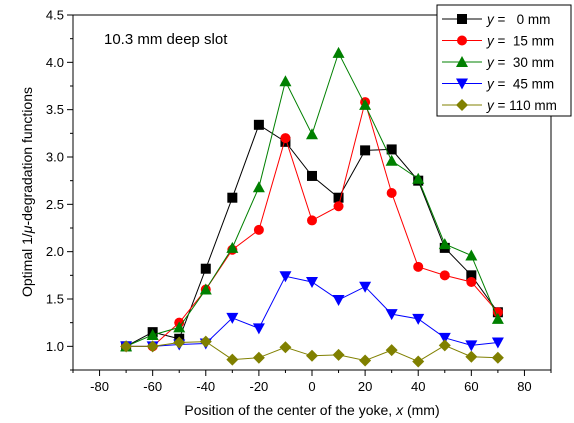 This screenshot has height=423, width=574. I want to click on legend-label: y = 110 mm, so click(521, 105).